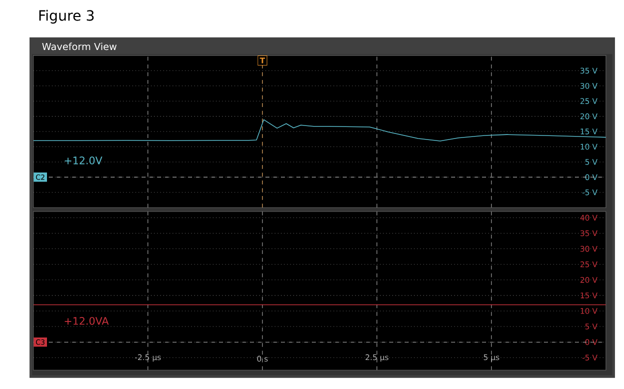 This screenshot has width=624, height=389. What do you see at coordinates (86, 320) in the screenshot?
I see `annotation: +12.0VA` at bounding box center [86, 320].